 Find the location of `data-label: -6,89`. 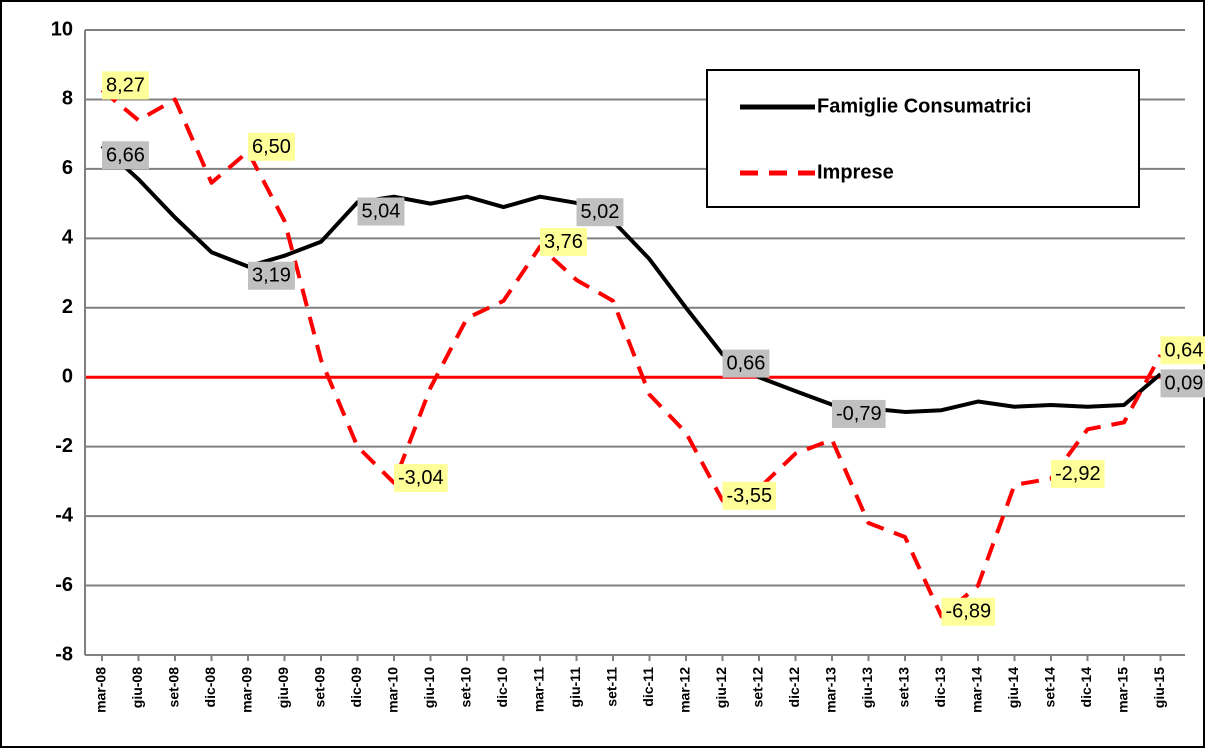

data-label: -6,89 is located at coordinates (969, 612).